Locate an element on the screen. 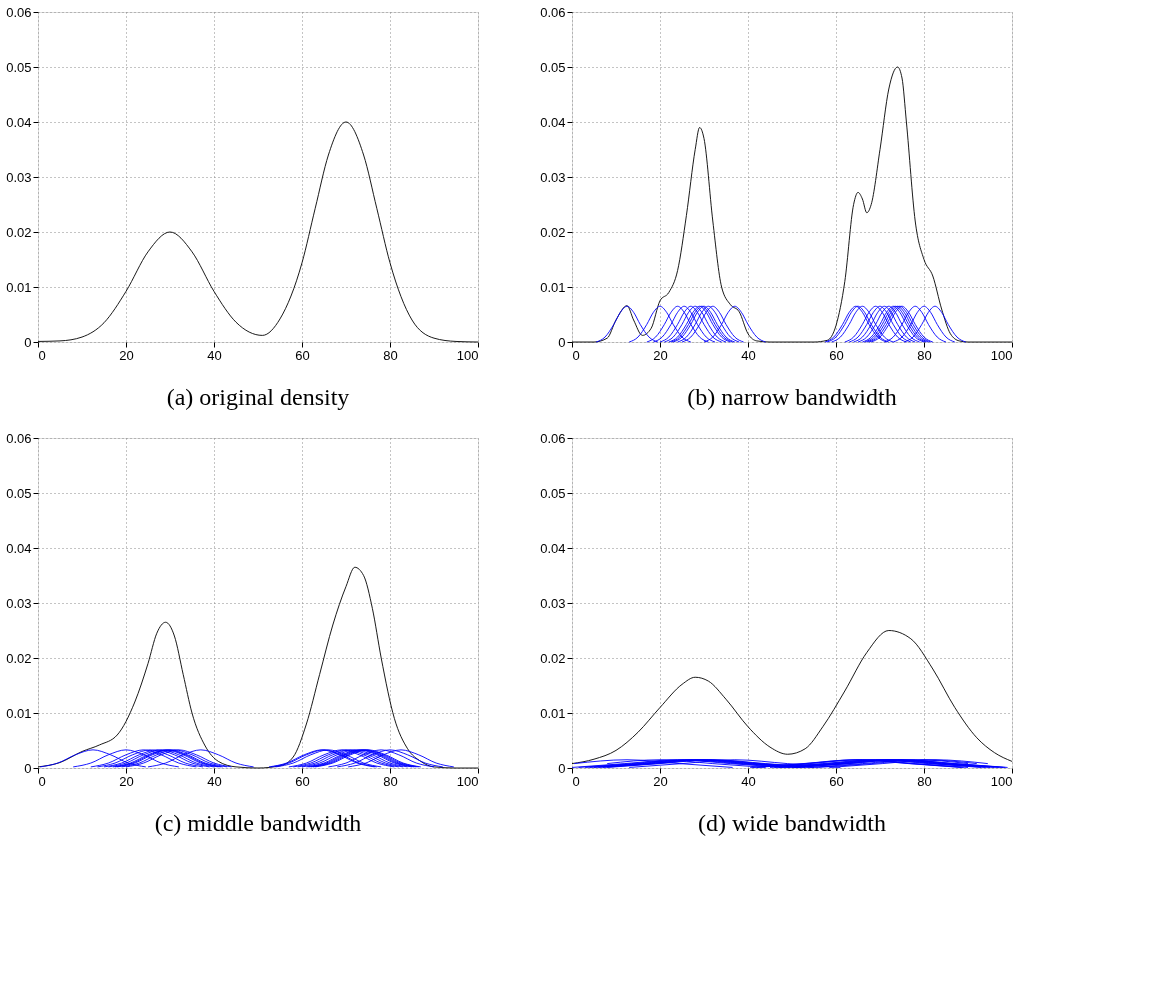  text: (c) middle bandwidth is located at coordinates (258, 823).